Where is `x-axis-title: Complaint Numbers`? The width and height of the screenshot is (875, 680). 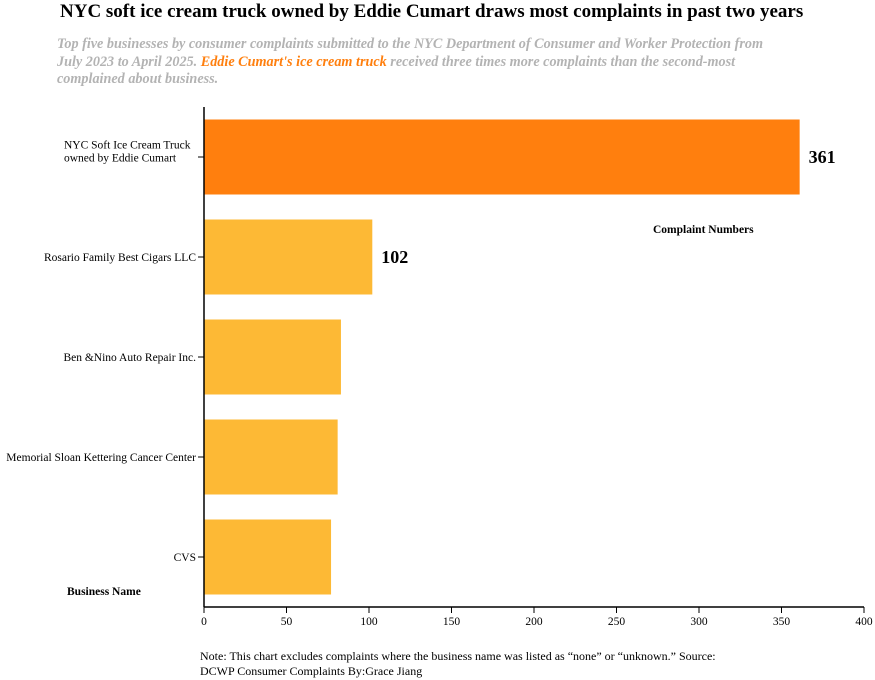 x-axis-title: Complaint Numbers is located at coordinates (703, 230).